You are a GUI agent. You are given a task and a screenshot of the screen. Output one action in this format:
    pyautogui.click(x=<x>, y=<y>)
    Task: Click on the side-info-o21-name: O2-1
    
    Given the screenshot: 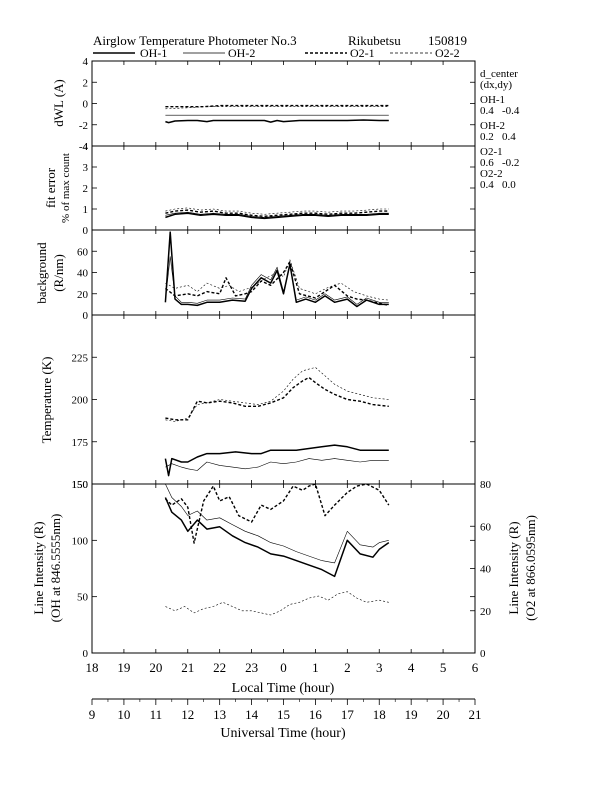 What is the action you would take?
    pyautogui.click(x=491, y=152)
    